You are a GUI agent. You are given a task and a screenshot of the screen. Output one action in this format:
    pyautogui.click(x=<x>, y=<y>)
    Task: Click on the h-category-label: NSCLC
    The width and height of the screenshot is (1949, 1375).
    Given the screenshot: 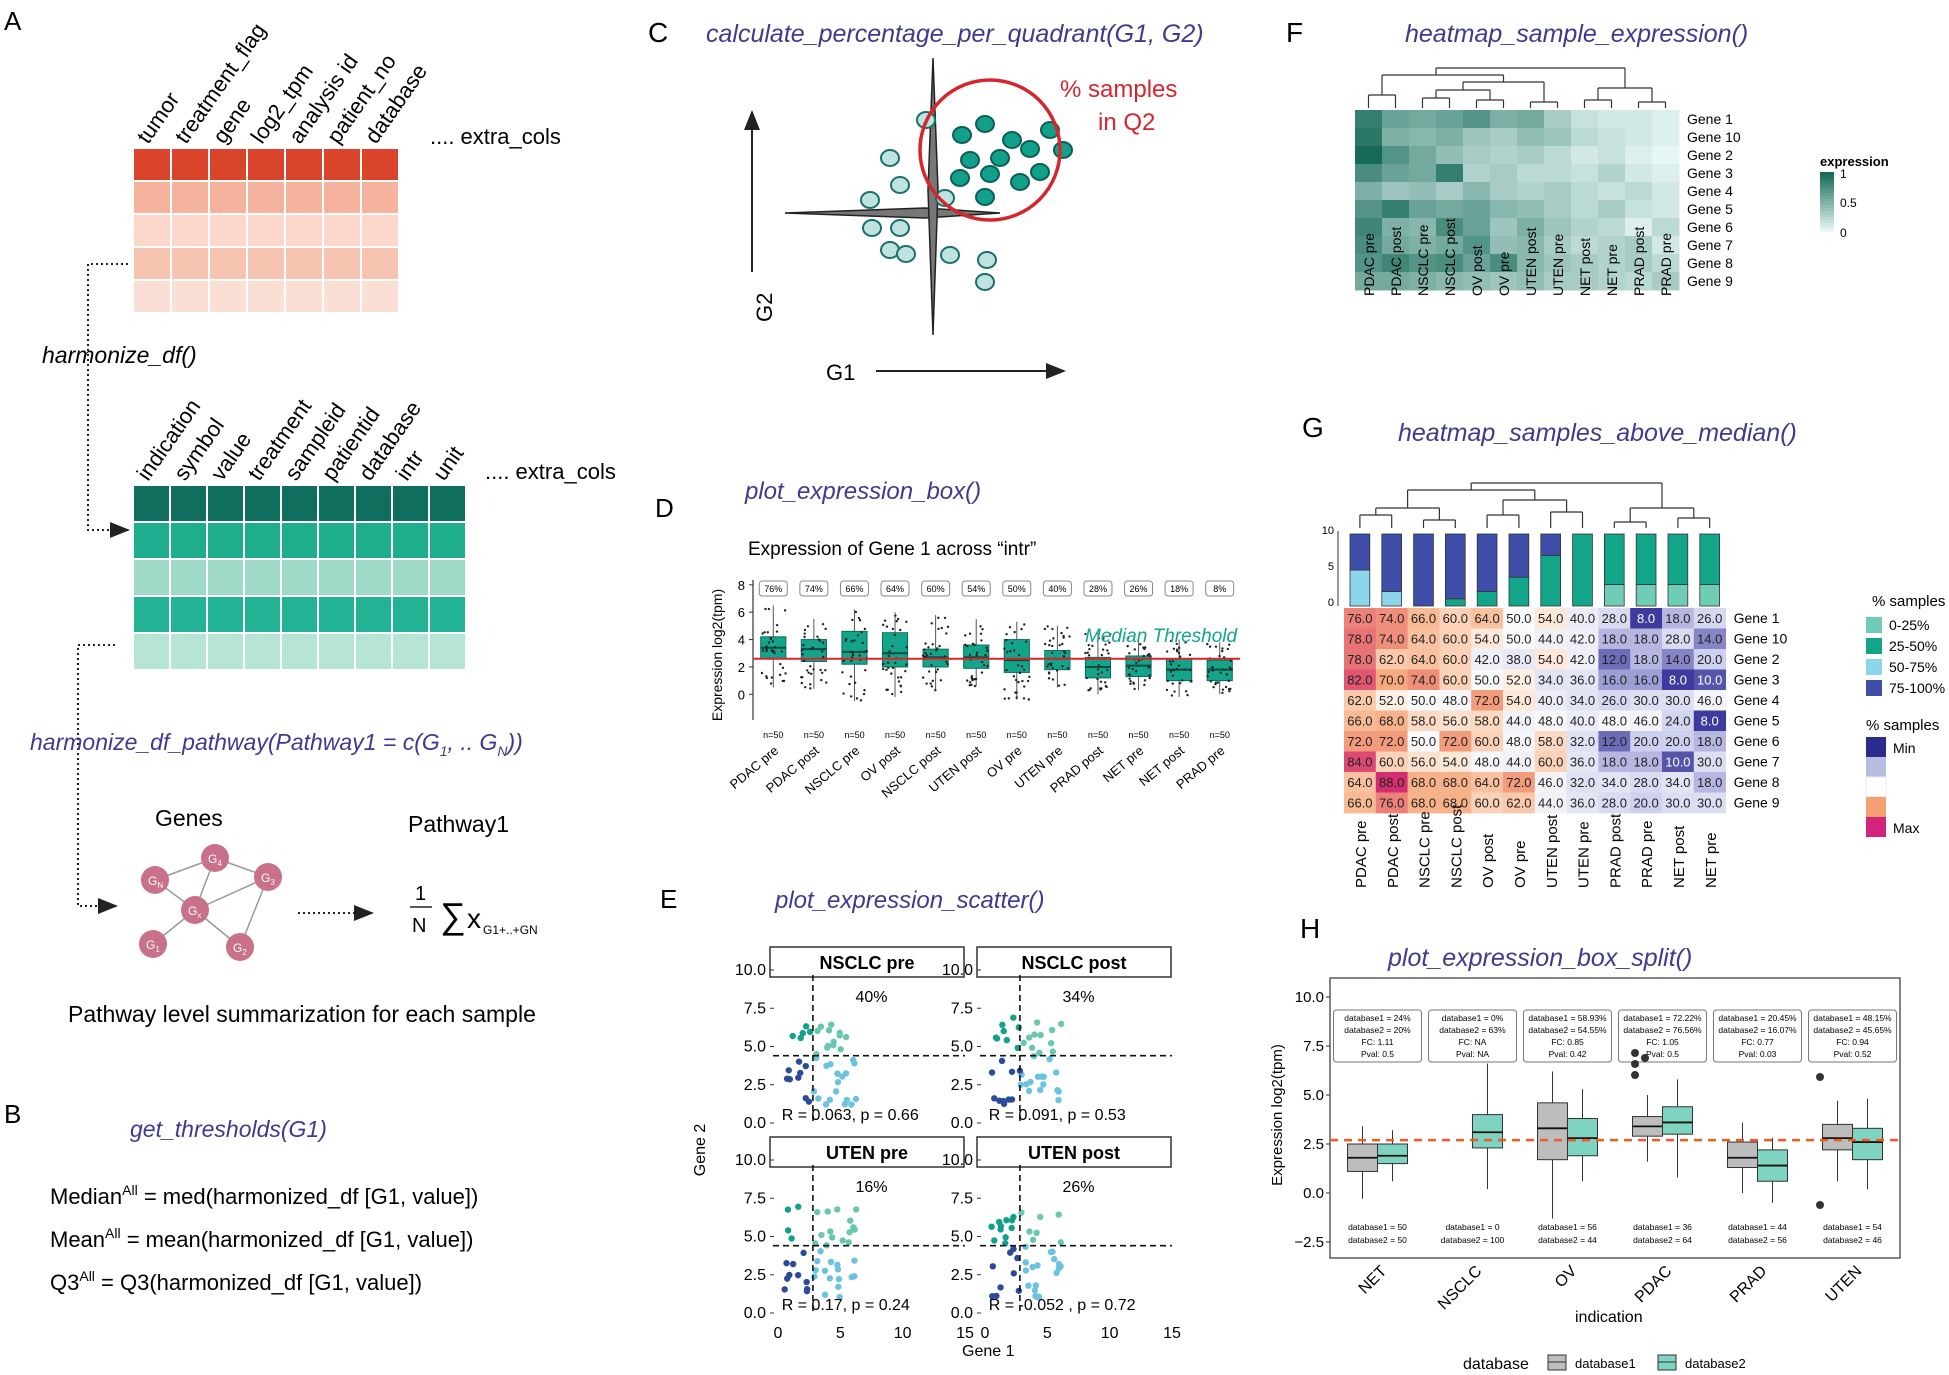 What is the action you would take?
    pyautogui.click(x=1460, y=1288)
    